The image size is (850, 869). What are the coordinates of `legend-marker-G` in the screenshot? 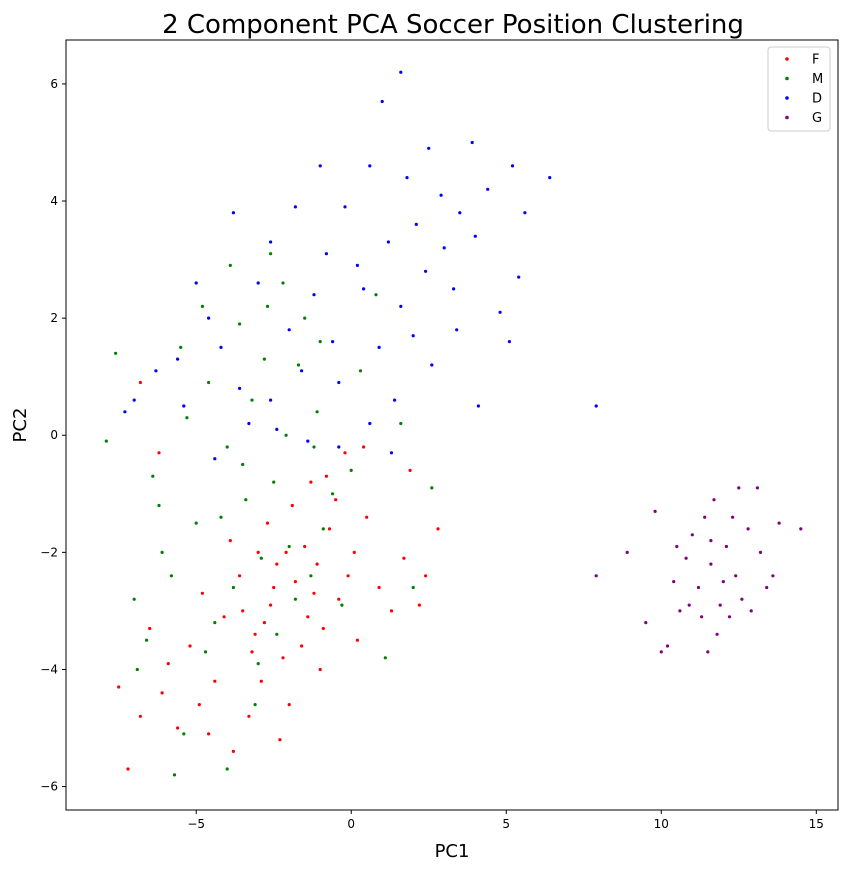 It's located at (787, 117).